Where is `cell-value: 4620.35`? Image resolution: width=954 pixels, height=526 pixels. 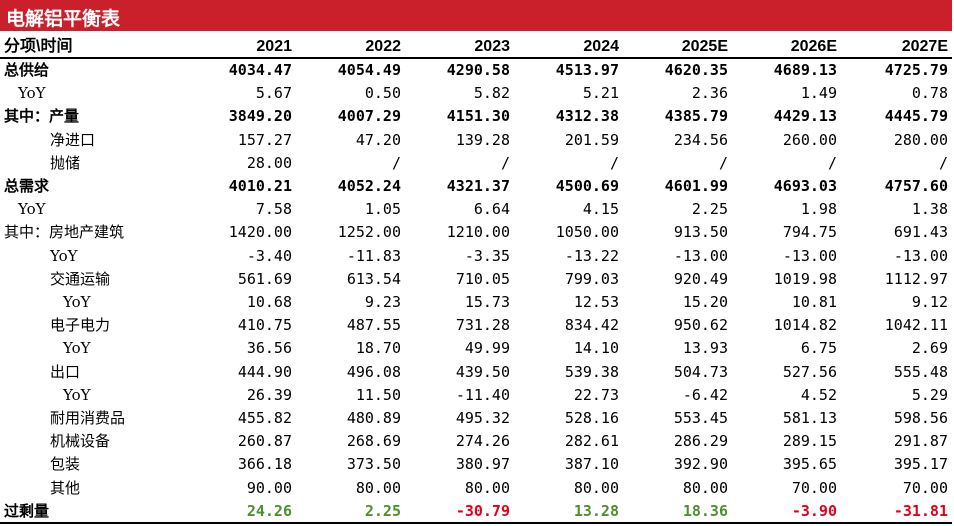 cell-value: 4620.35 is located at coordinates (696, 70).